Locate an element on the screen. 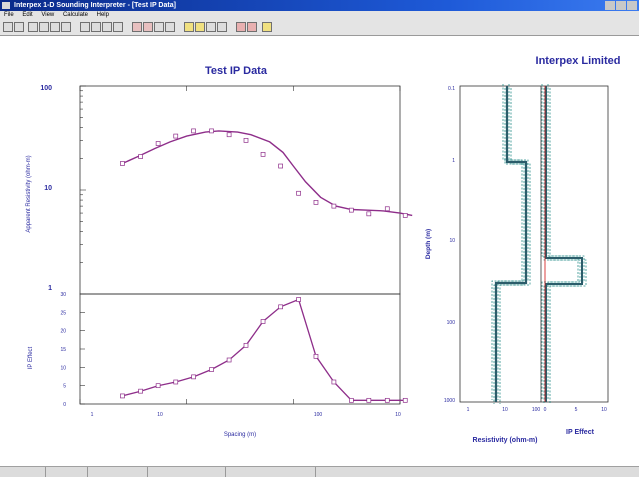 This screenshot has height=477, width=639. res-axis-label: Apparent Resistivity (ohm-m) is located at coordinates (29, 193).